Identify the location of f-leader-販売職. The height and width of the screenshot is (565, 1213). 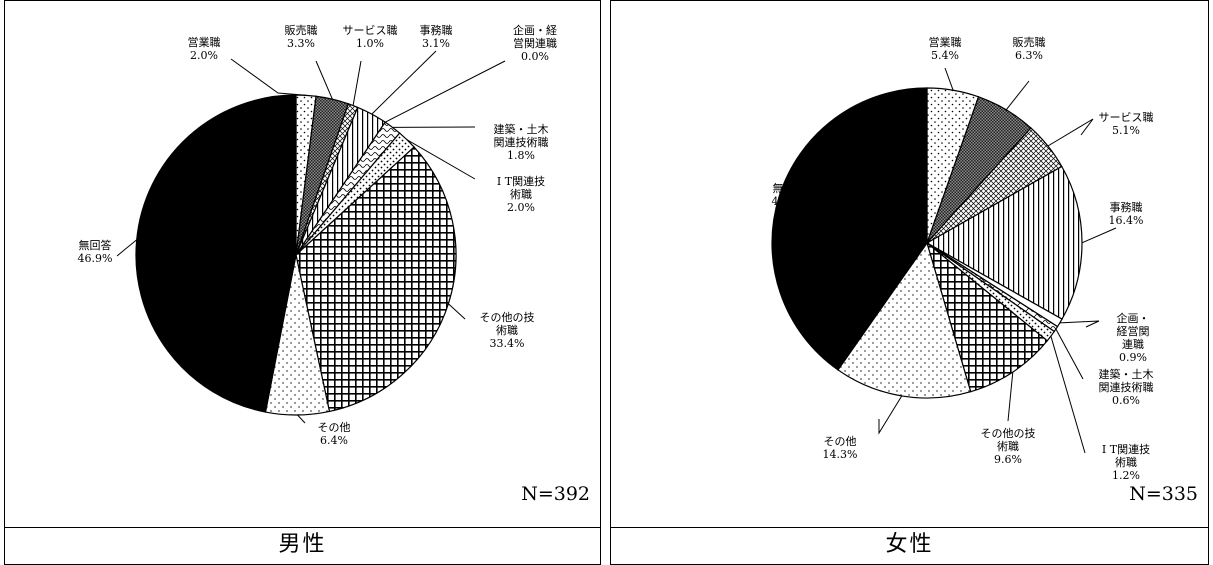
(1017, 95).